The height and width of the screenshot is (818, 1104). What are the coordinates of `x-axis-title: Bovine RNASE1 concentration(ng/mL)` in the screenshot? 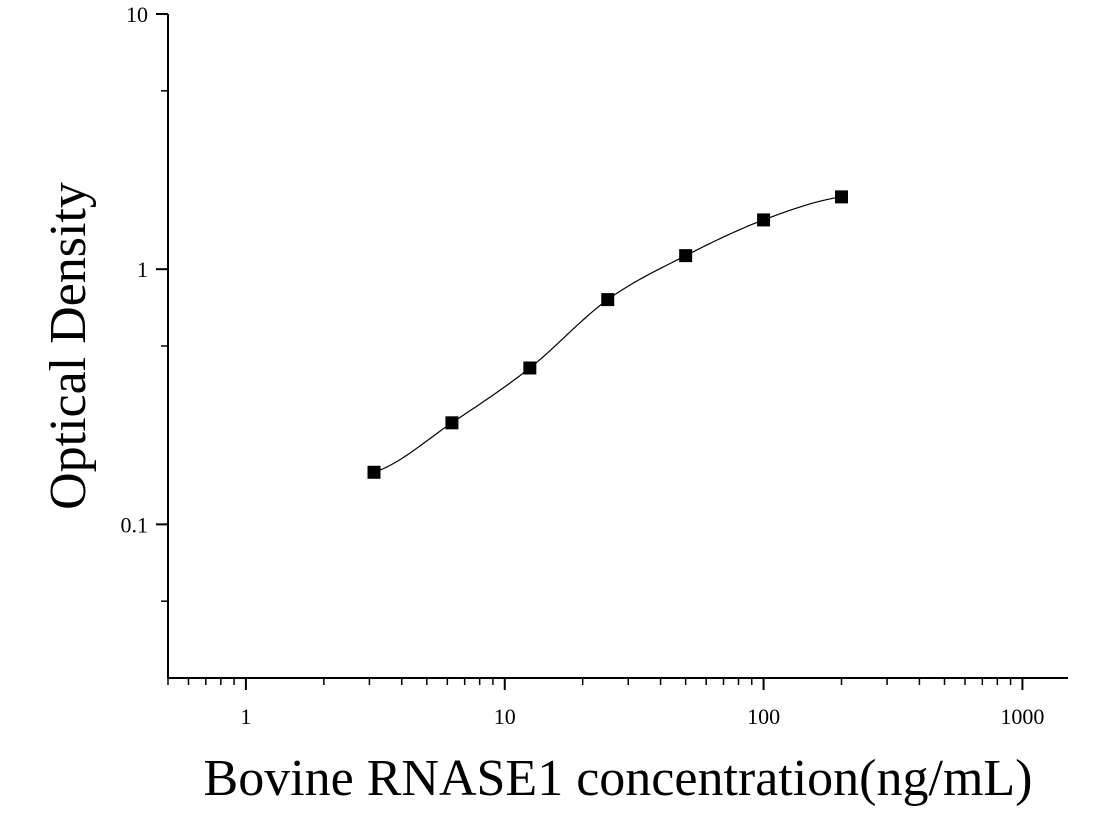 It's located at (618, 778).